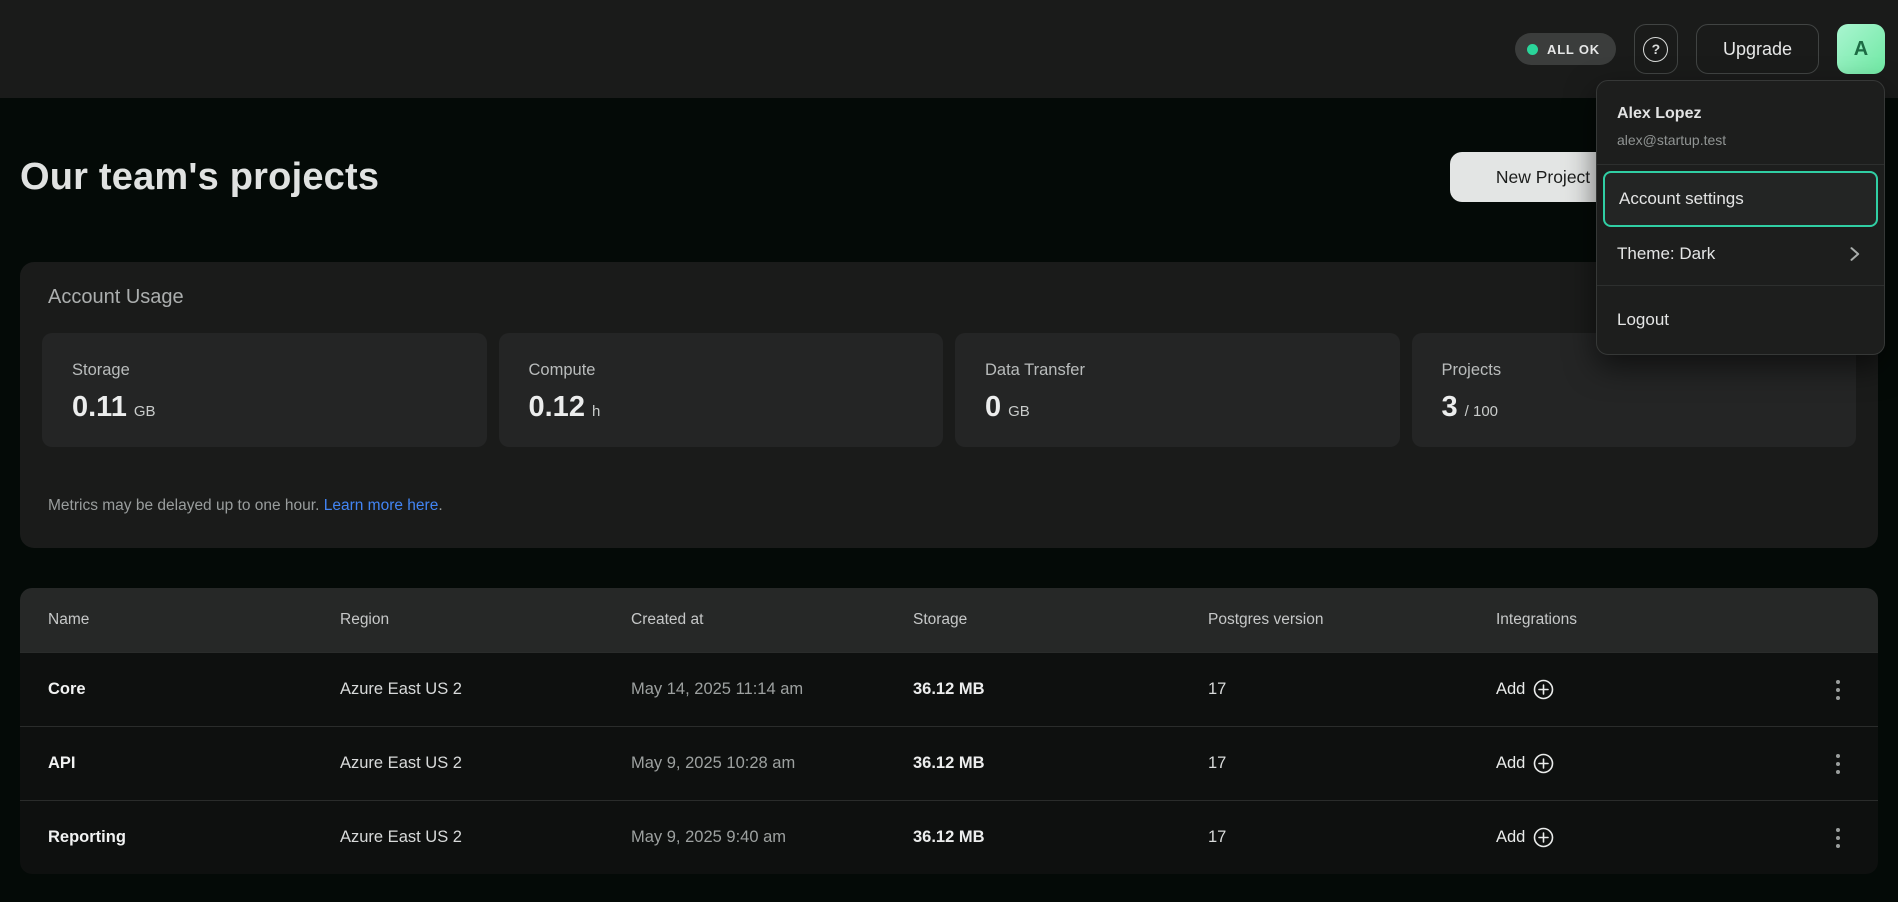  What do you see at coordinates (562, 370) in the screenshot?
I see `usage-card-label: Compute` at bounding box center [562, 370].